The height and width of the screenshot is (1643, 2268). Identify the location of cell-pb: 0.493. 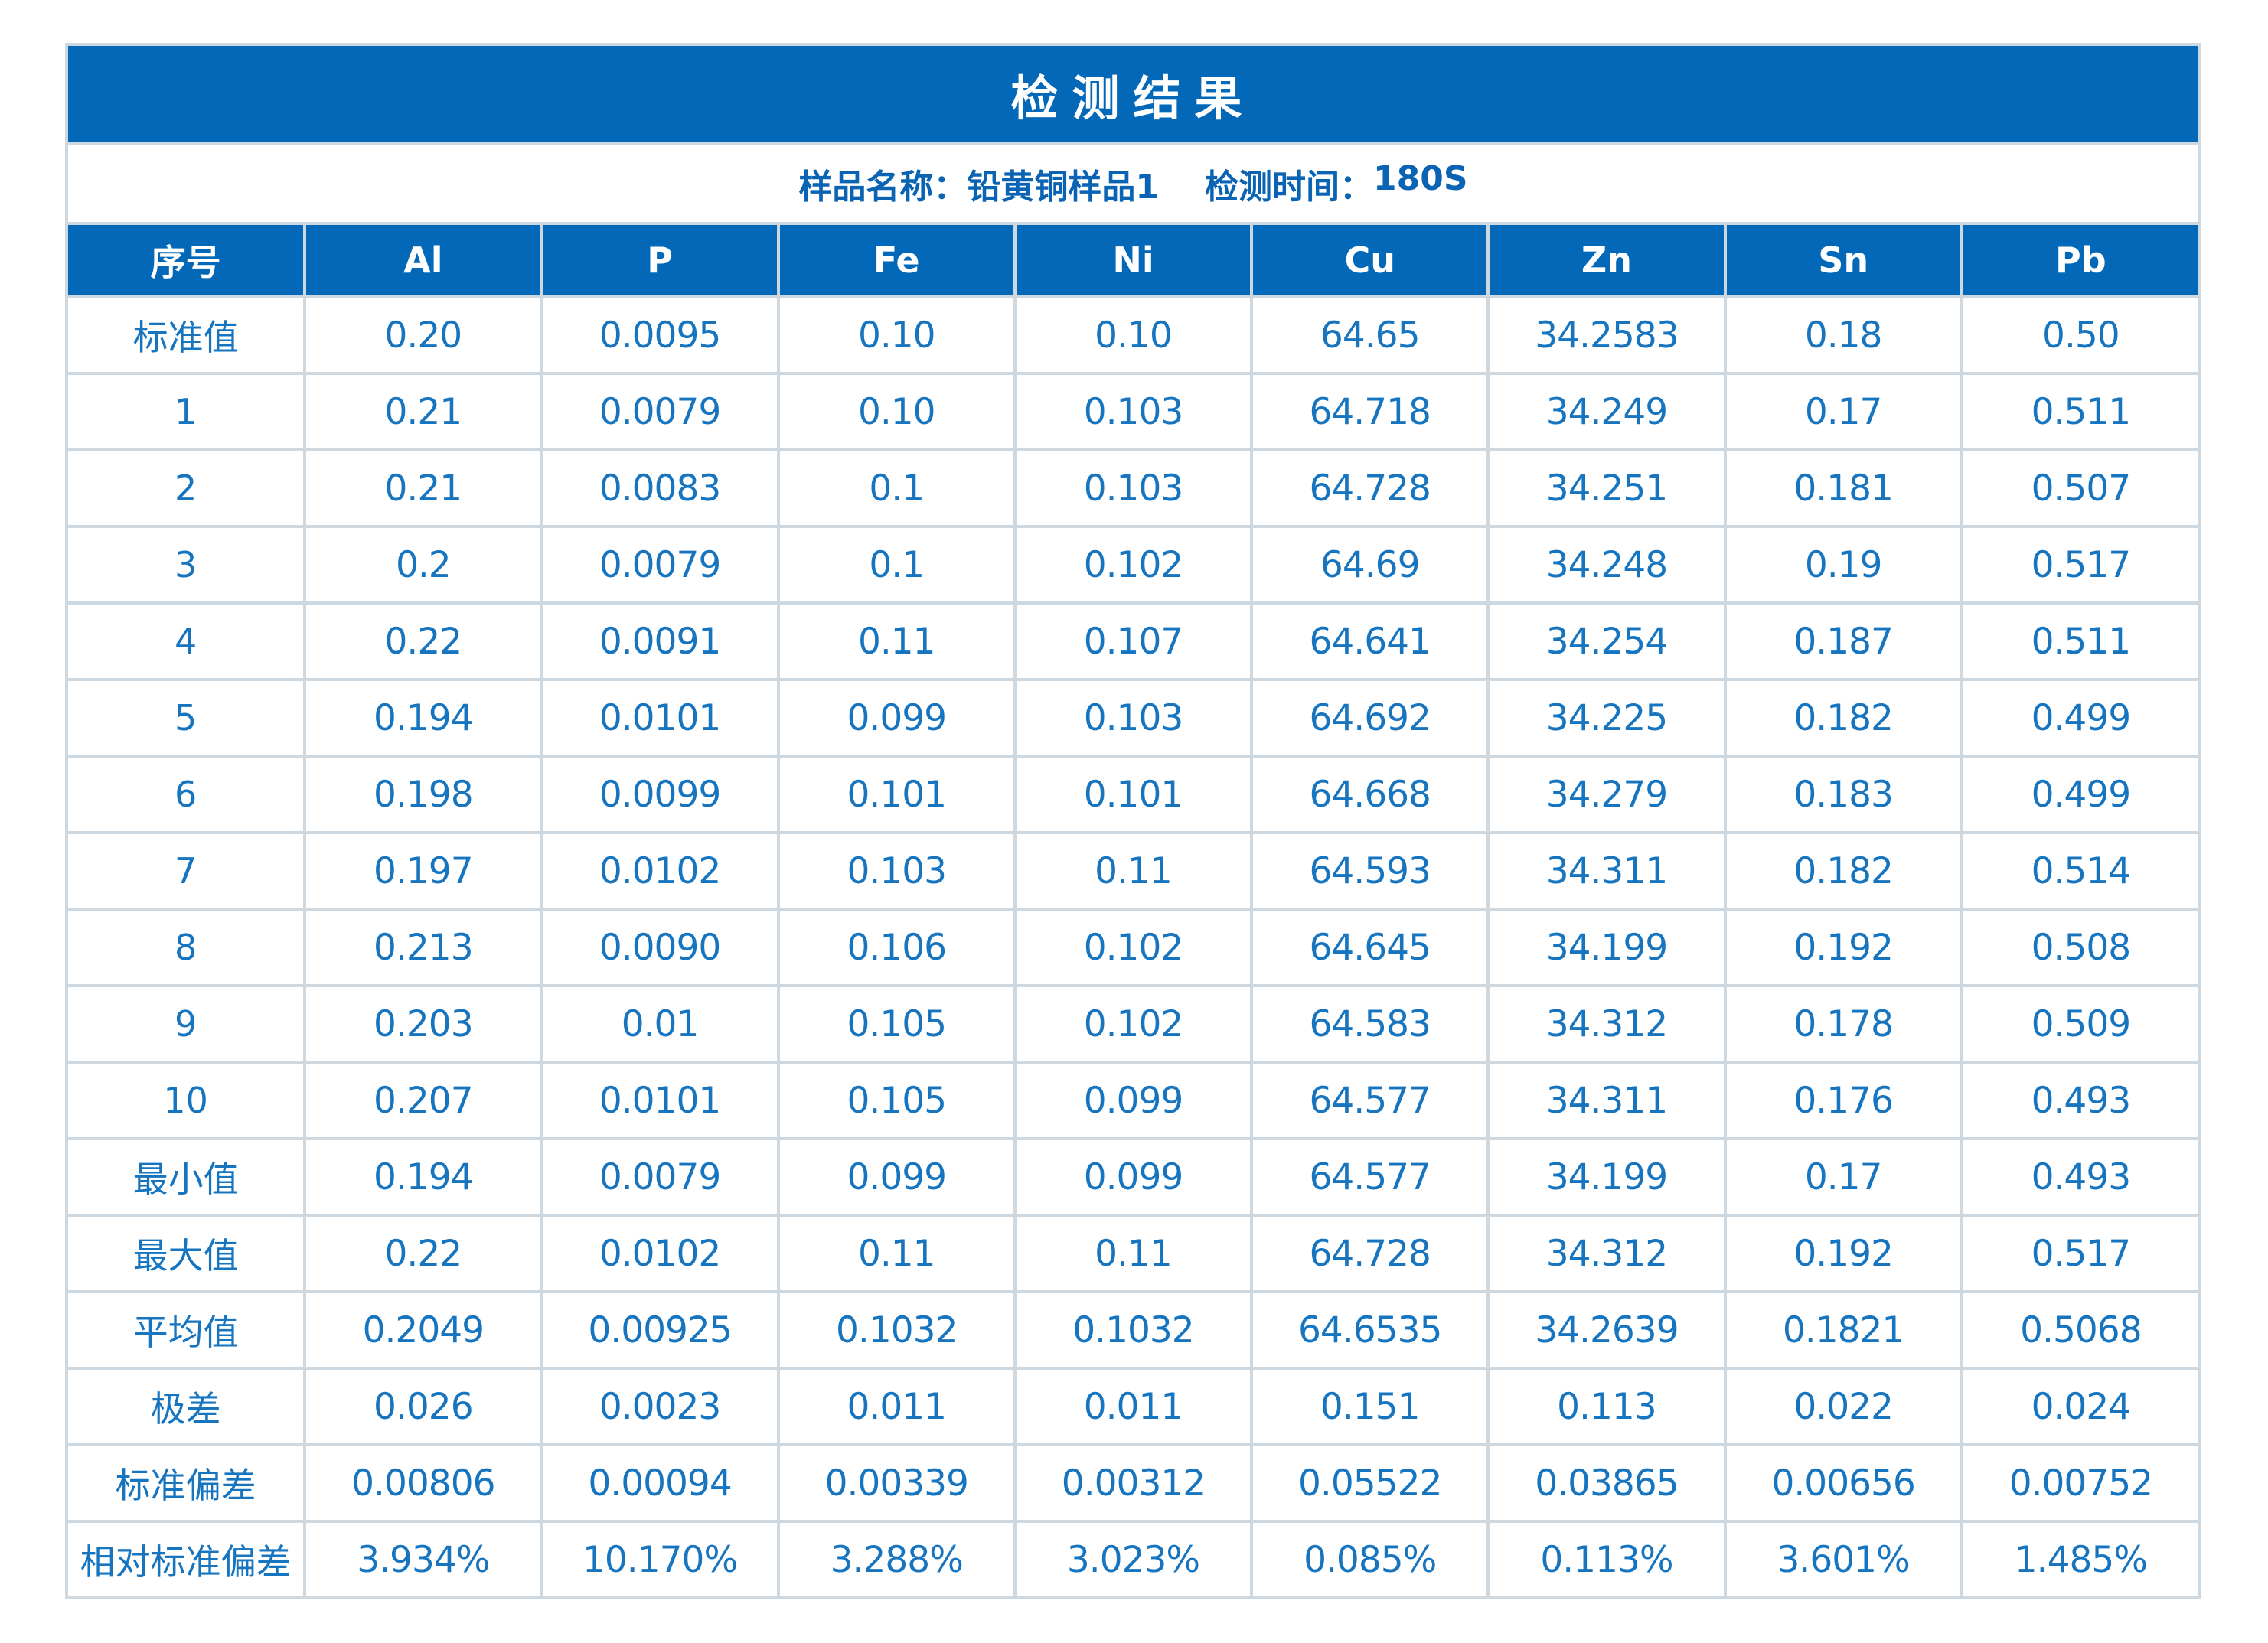
(2079, 1177).